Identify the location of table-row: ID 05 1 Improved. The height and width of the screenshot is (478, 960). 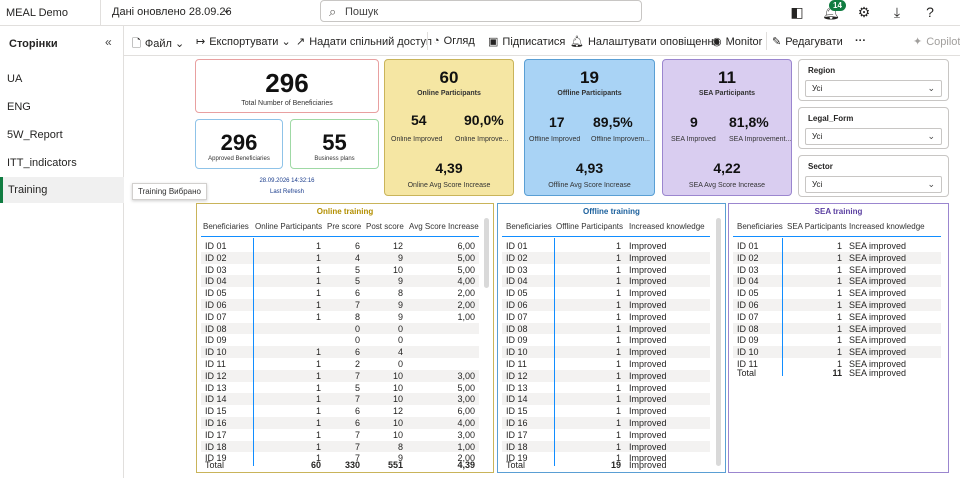
(606, 293).